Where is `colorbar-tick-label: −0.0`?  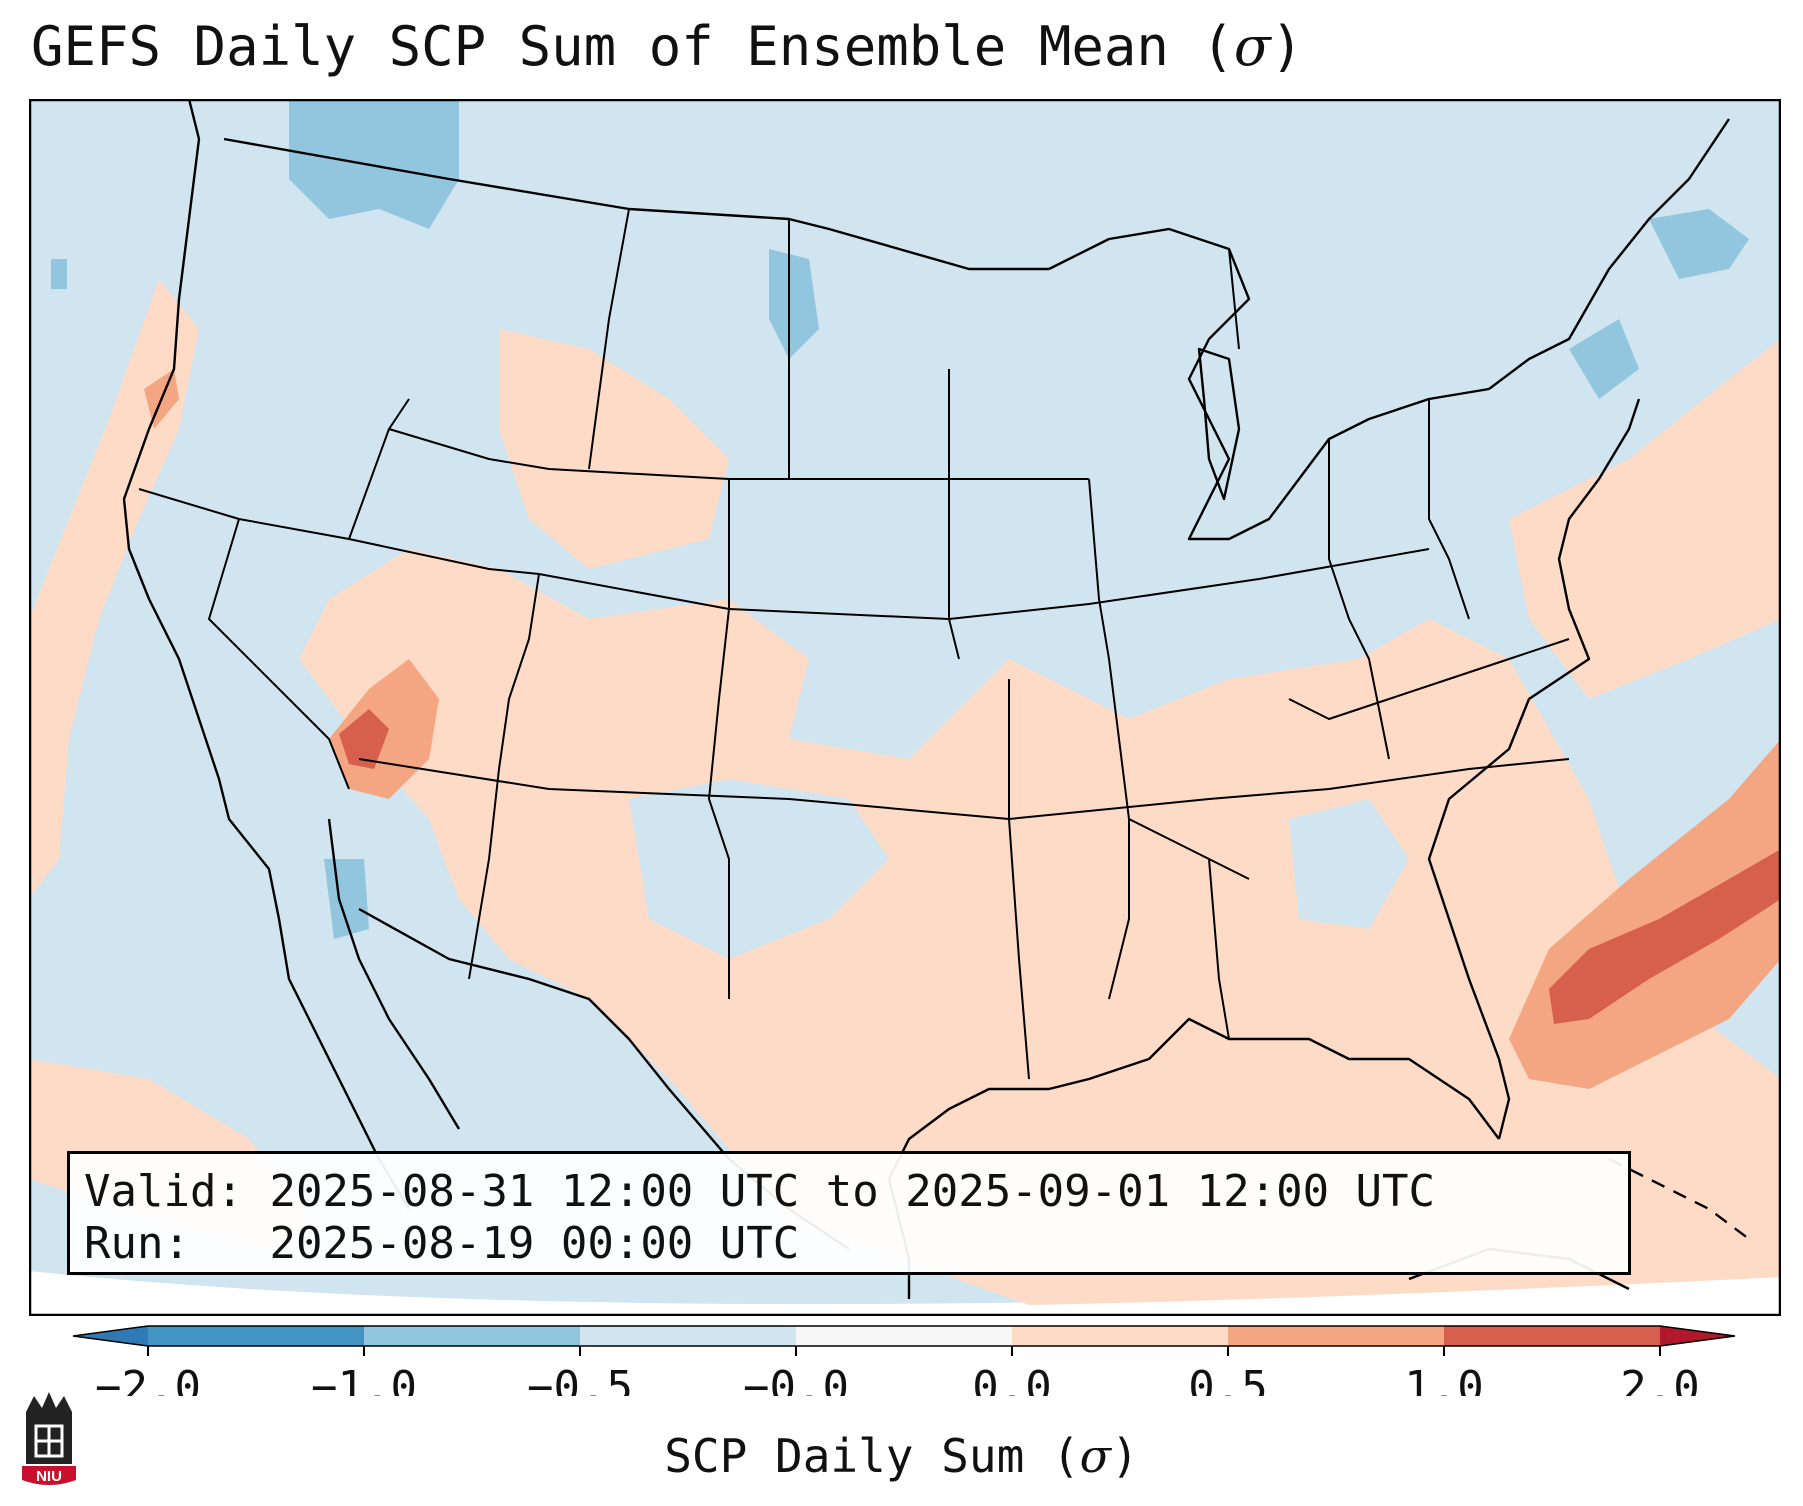
colorbar-tick-label: −0.0 is located at coordinates (796, 1379).